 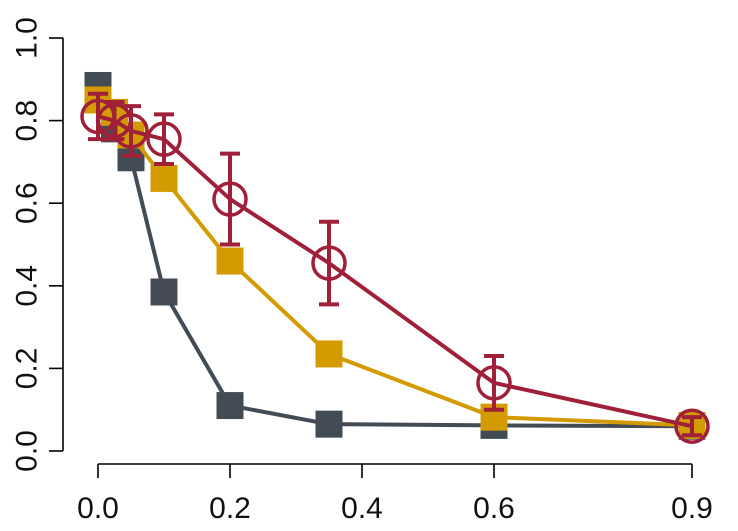 What do you see at coordinates (494, 508) in the screenshot?
I see `x-tick-label: 0.6` at bounding box center [494, 508].